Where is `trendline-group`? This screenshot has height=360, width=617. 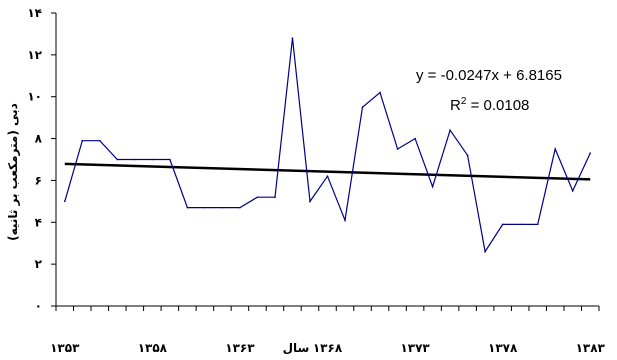
trendline-group is located at coordinates (327, 171).